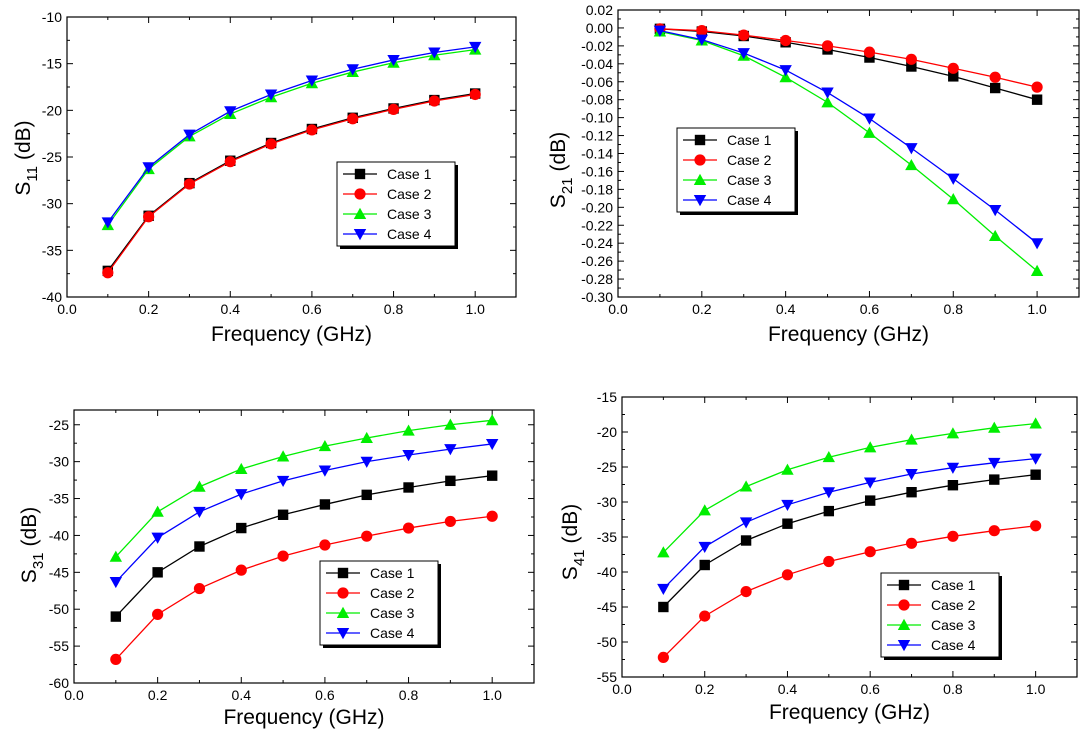  Describe the element at coordinates (59, 535) in the screenshot. I see `y-tick-label: -40` at that location.